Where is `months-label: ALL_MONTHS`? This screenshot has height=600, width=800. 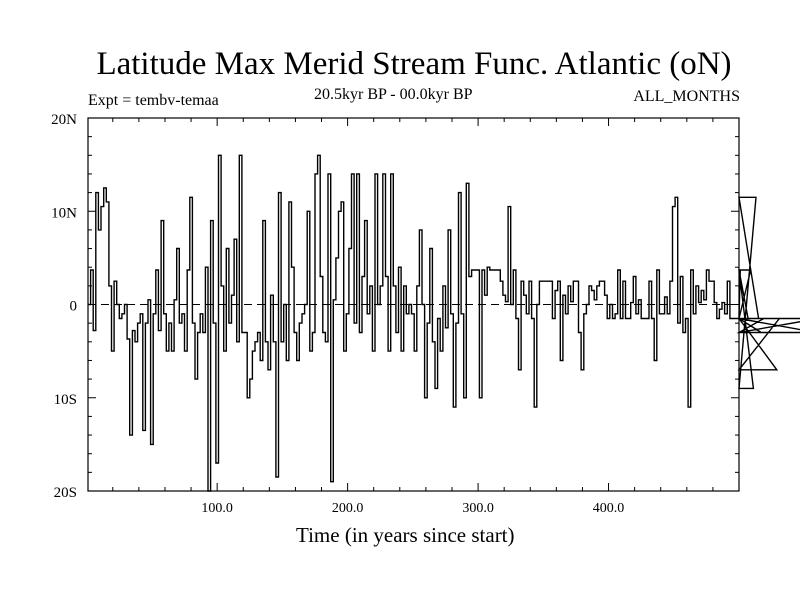 months-label: ALL_MONTHS is located at coordinates (686, 96).